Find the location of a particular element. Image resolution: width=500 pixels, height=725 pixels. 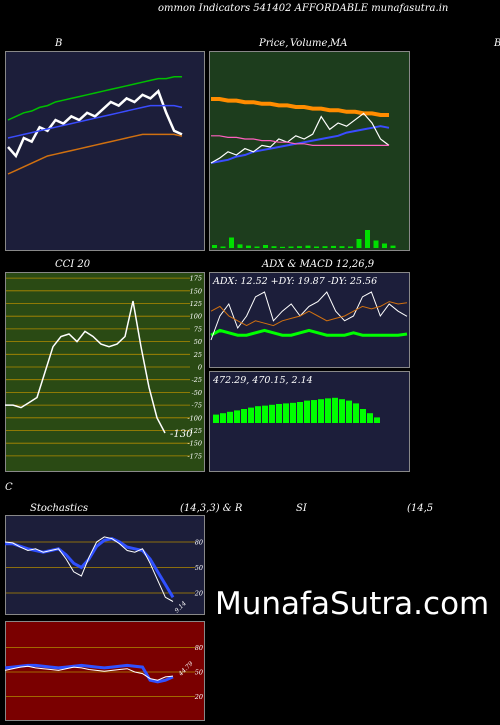

price-panel is located at coordinates (309, 151).